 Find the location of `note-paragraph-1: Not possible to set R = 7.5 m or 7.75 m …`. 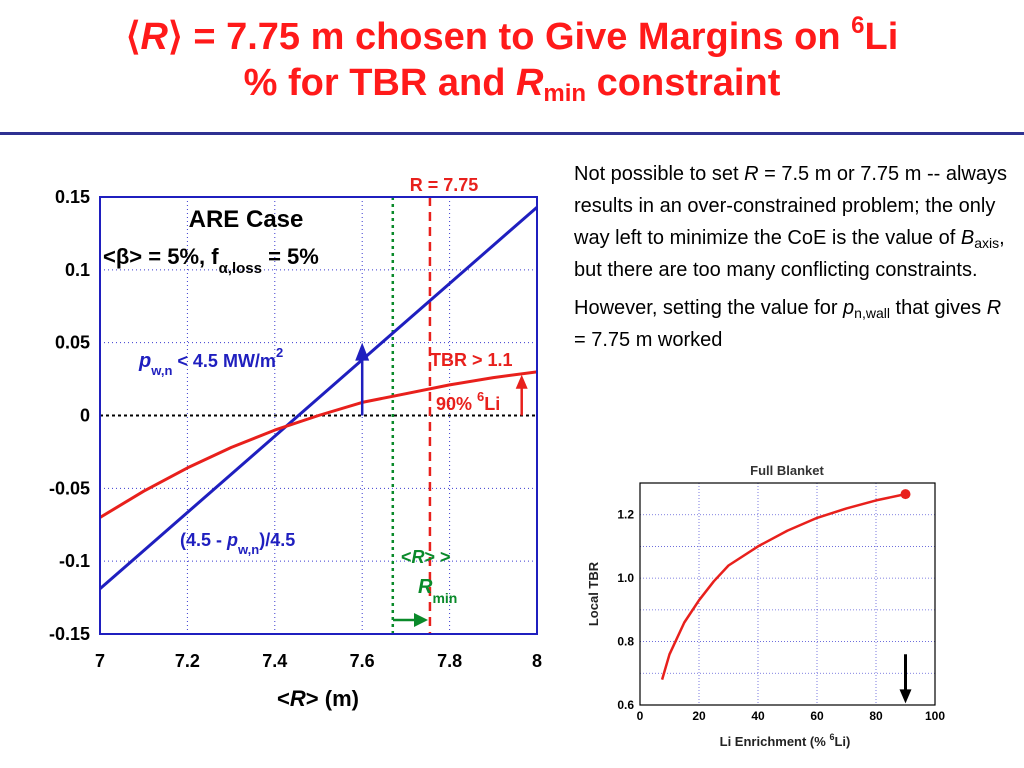

note-paragraph-1: Not possible to set R = 7.5 m or 7.75 m … is located at coordinates (794, 222).